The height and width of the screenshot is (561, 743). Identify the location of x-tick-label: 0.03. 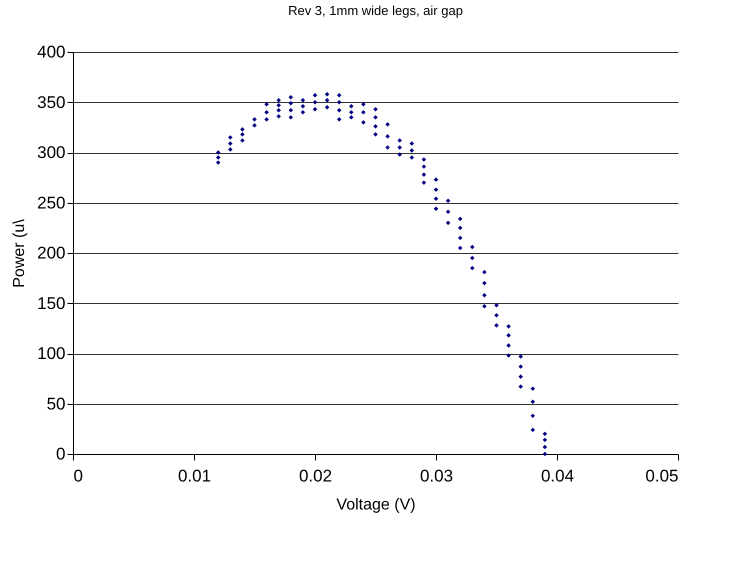
(437, 476).